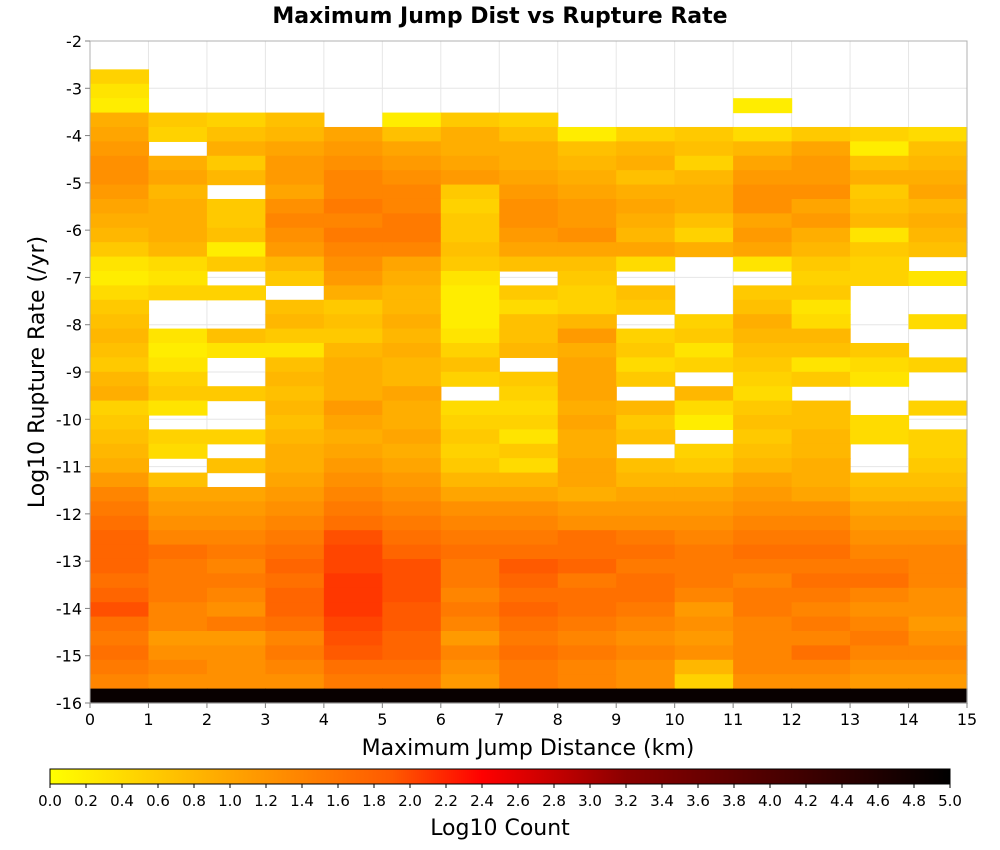 This screenshot has width=1000, height=850. What do you see at coordinates (518, 801) in the screenshot?
I see `colorbar-tick-label: 2.6` at bounding box center [518, 801].